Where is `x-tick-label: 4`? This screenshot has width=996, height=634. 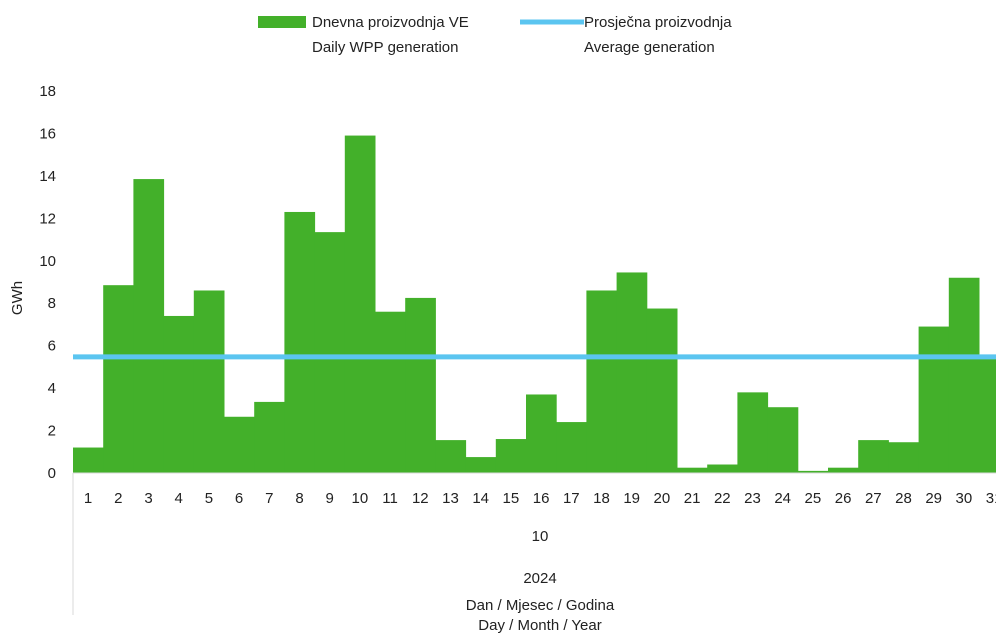 x-tick-label: 4 is located at coordinates (179, 498).